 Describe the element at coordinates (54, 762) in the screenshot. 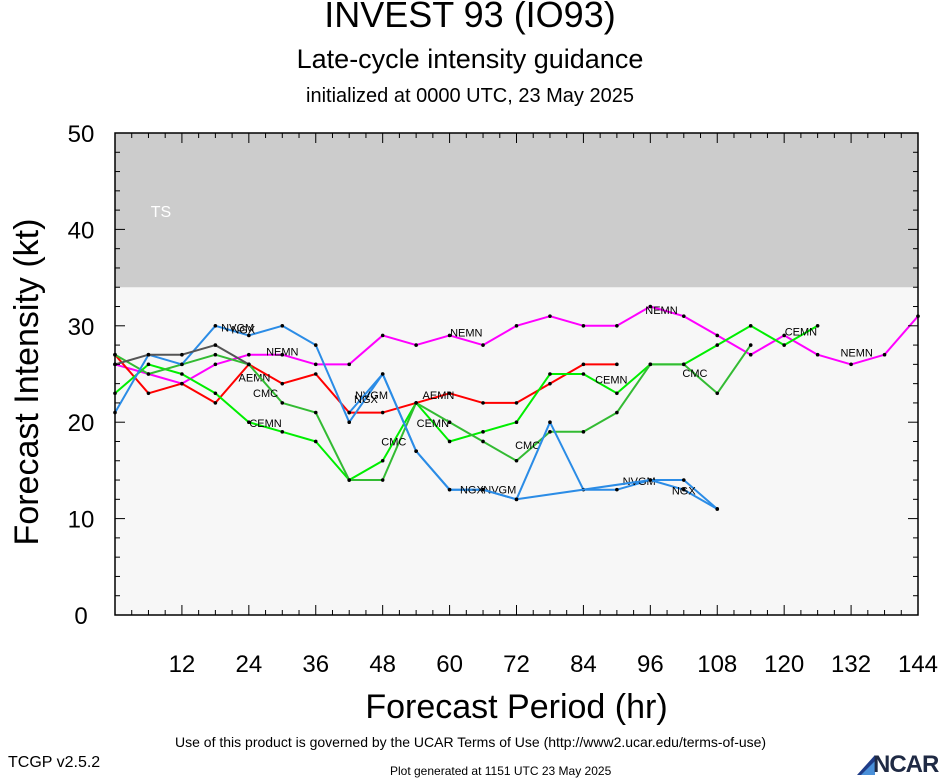

I see `version-label: TCGP v2.5.2` at that location.